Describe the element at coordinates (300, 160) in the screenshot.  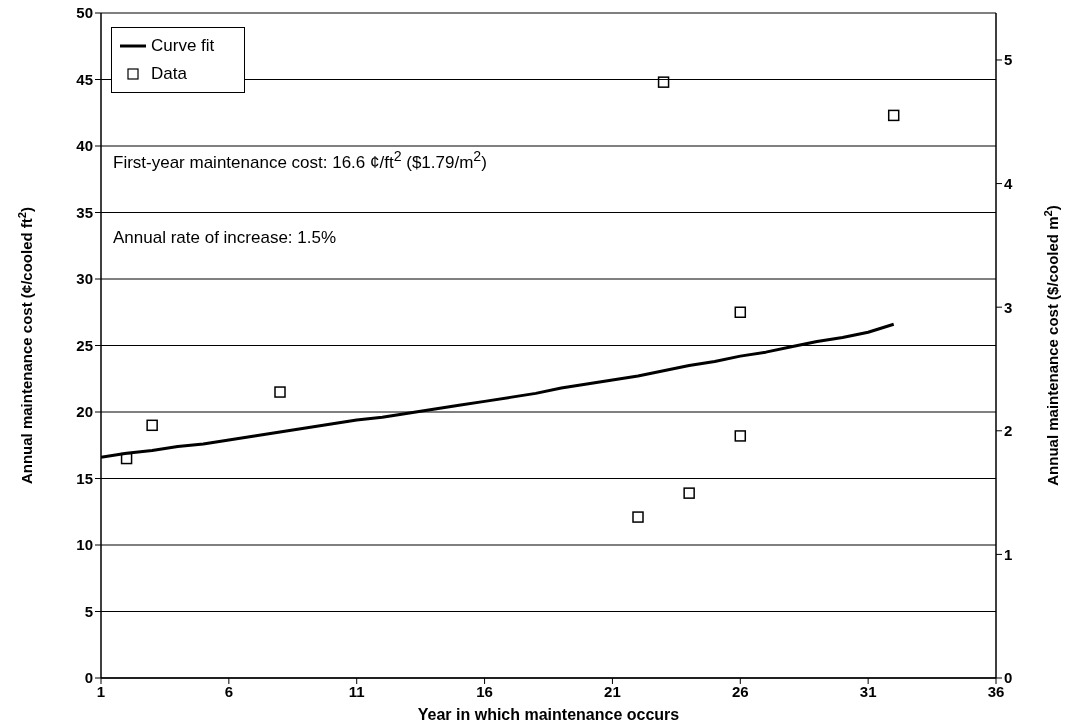
I see `annotation: First-year maintenance cost: 16.6 ¢/ft$^{2}$ ($1.79/m$^{2}$)` at that location.